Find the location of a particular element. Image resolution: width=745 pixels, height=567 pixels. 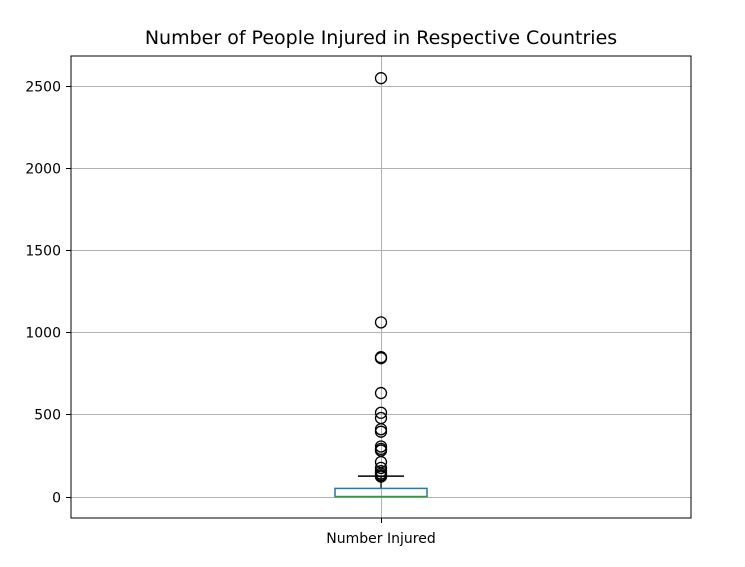

y-tick-label: 0 is located at coordinates (56, 499).